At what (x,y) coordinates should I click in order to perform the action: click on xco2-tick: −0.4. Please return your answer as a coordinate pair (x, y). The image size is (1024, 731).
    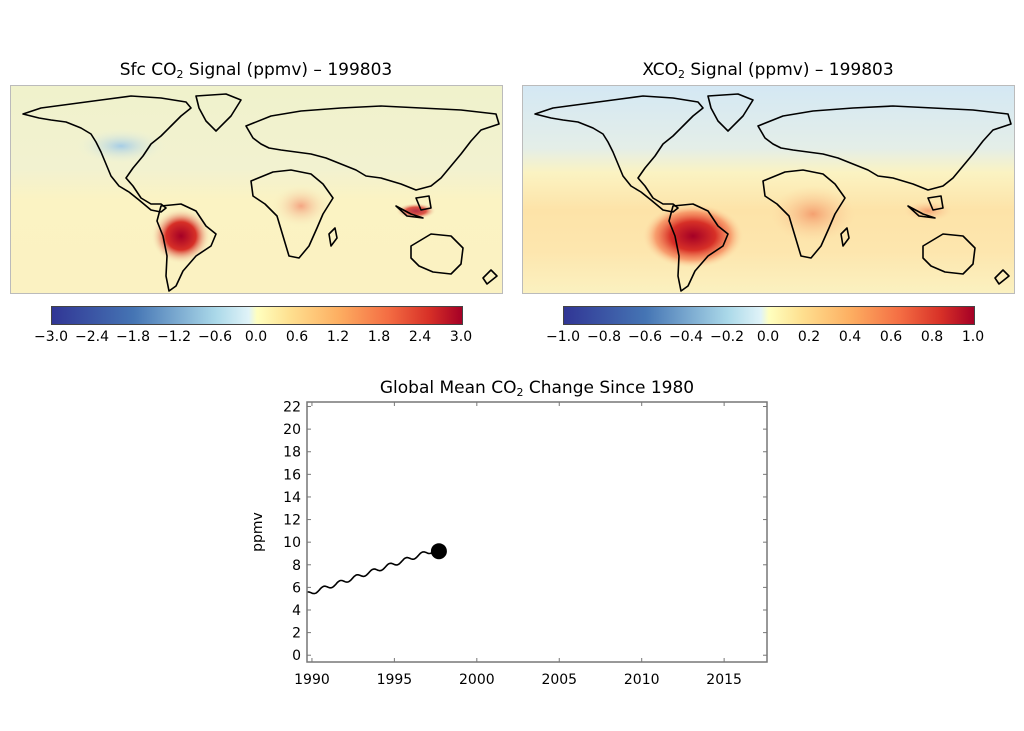
    Looking at the image, I should click on (686, 337).